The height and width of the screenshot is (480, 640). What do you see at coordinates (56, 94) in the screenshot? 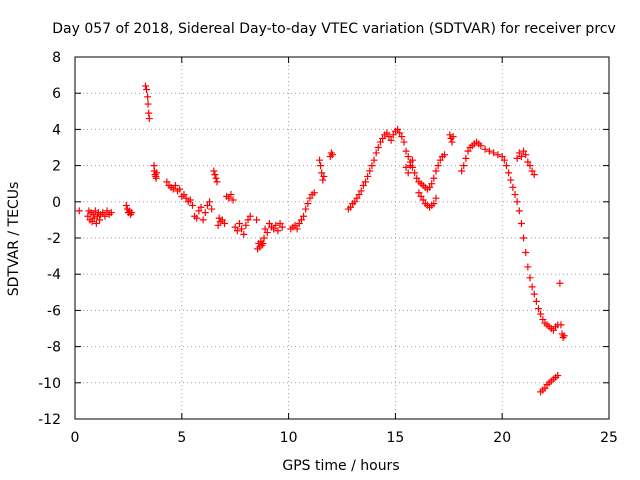
I see `y-tick-label: 6` at bounding box center [56, 94].